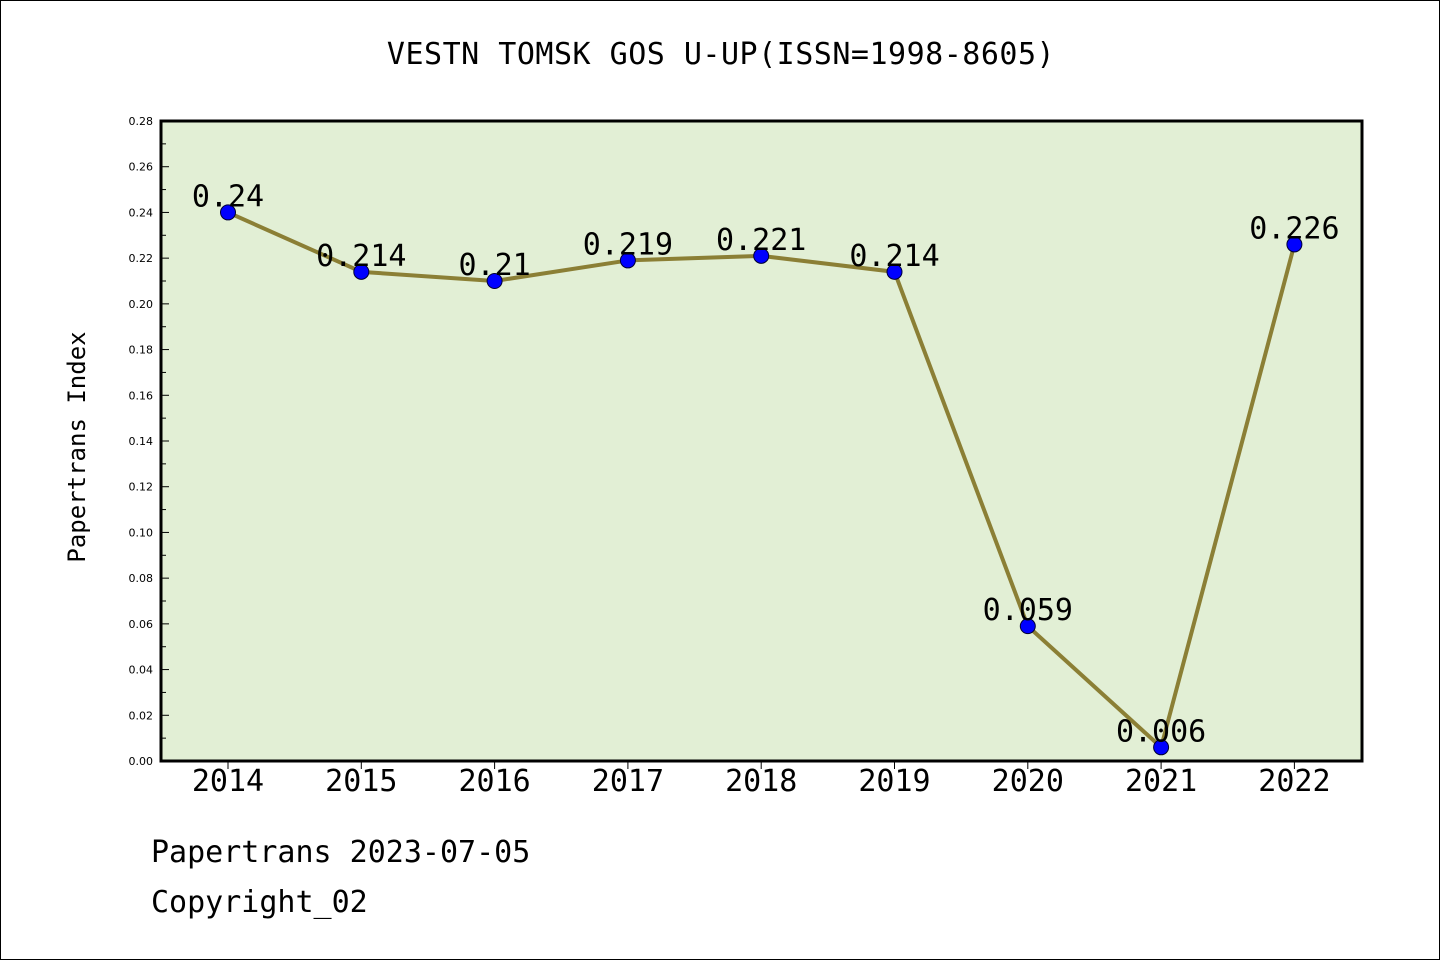 The image size is (1440, 961). Describe the element at coordinates (1028, 781) in the screenshot. I see `x-tick-label: 2020` at that location.